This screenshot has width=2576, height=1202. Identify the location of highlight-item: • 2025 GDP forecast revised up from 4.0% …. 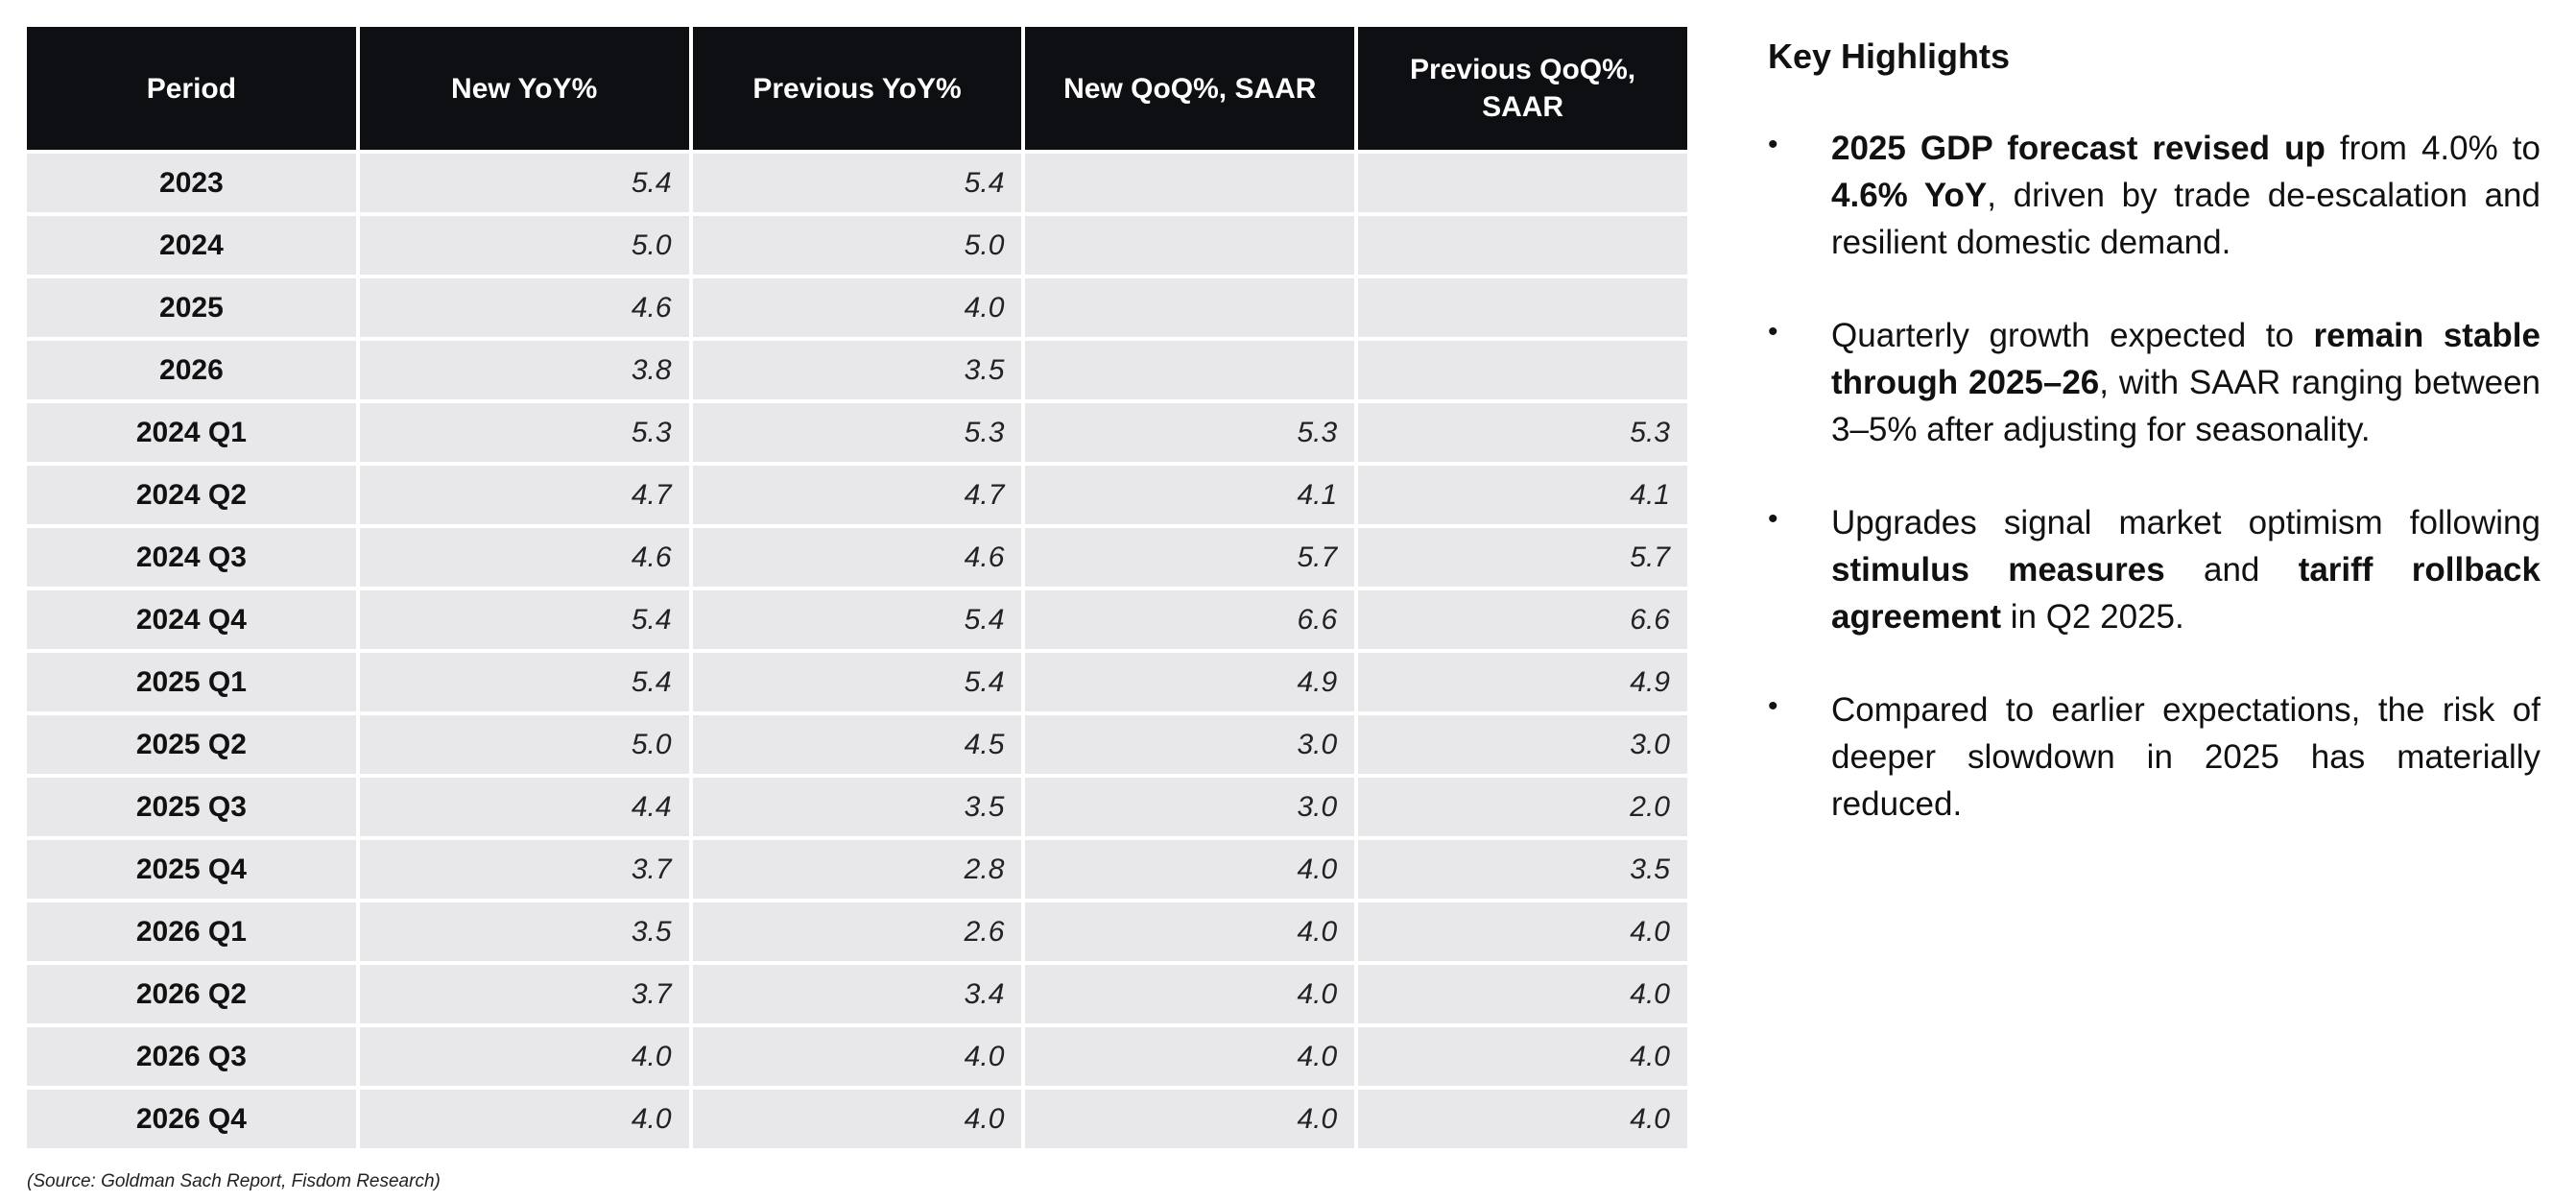
(2154, 195).